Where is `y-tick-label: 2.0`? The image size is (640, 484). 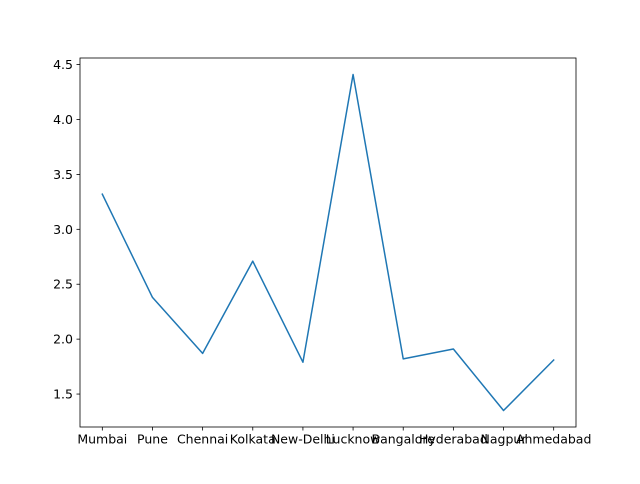
y-tick-label: 2.0 is located at coordinates (63, 339).